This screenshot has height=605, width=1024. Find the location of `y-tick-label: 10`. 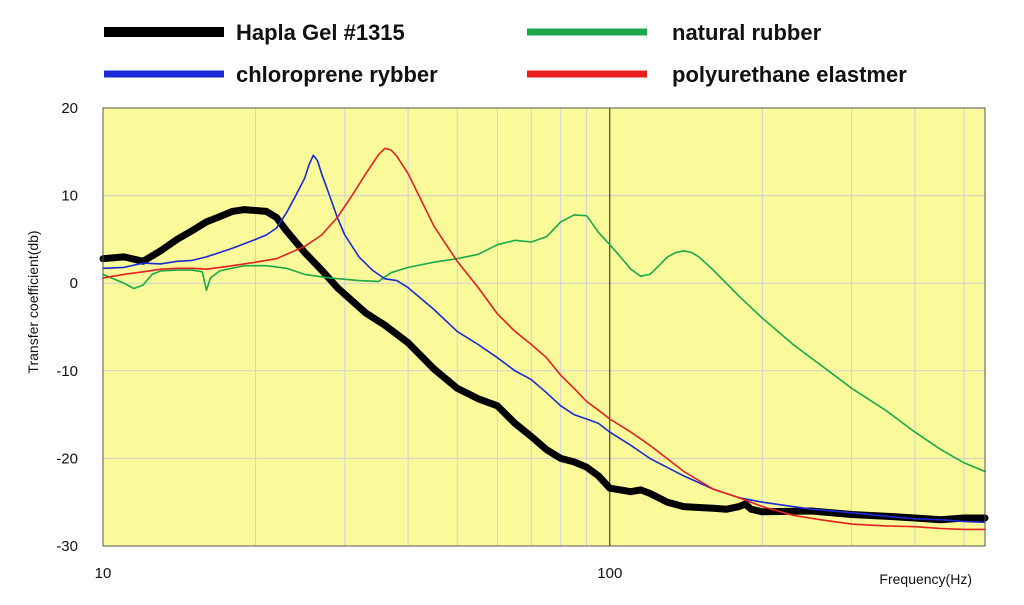

y-tick-label: 10 is located at coordinates (69, 196).